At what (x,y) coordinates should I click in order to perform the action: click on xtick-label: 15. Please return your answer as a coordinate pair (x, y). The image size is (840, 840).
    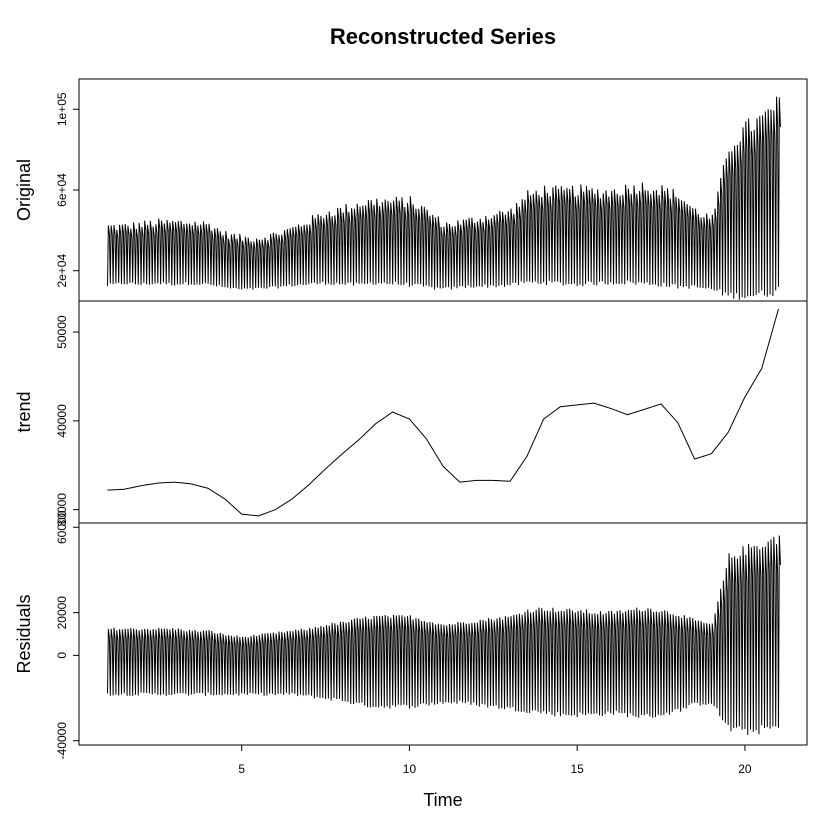
    Looking at the image, I should click on (578, 769).